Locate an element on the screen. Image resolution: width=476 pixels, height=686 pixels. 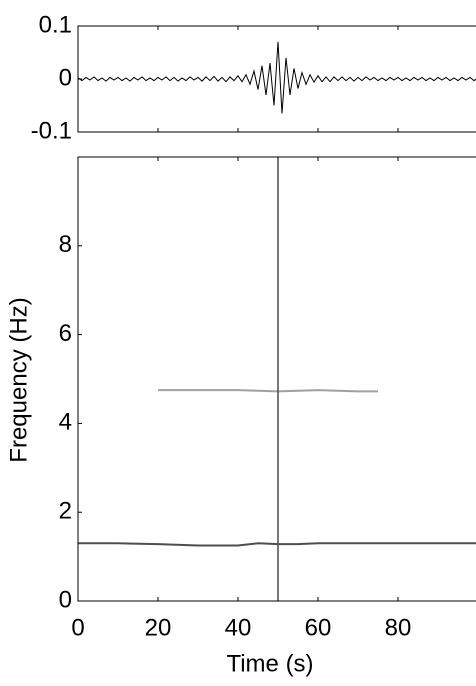
y-axis-title: Frequency (Hz) is located at coordinates (18, 379).